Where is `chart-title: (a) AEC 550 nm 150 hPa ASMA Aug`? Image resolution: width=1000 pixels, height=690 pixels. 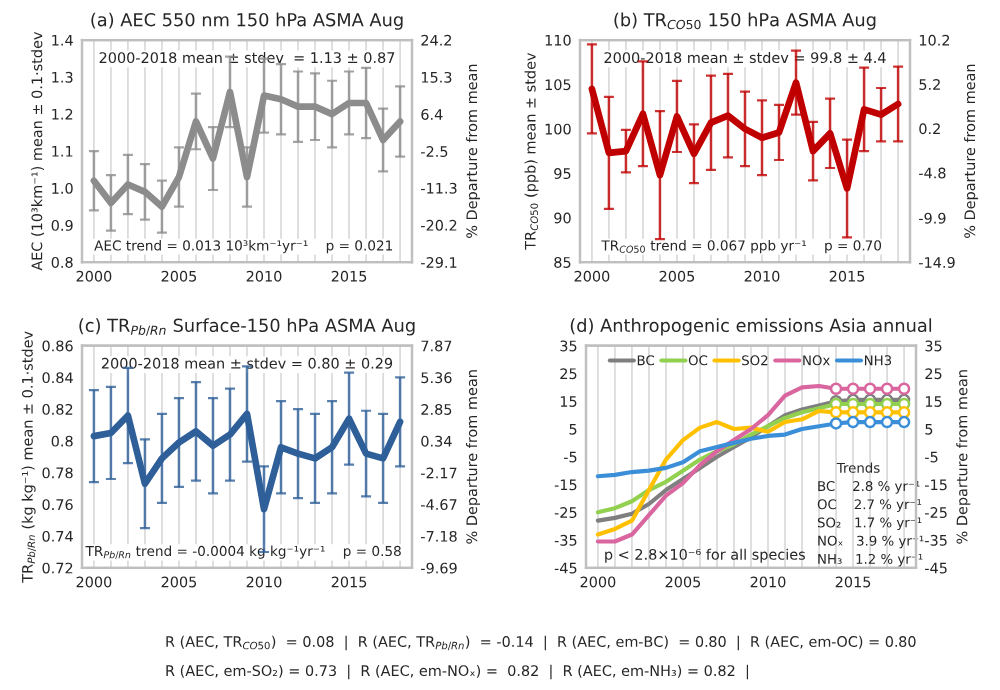
chart-title: (a) AEC 550 nm 150 hPa ASMA Aug is located at coordinates (247, 21).